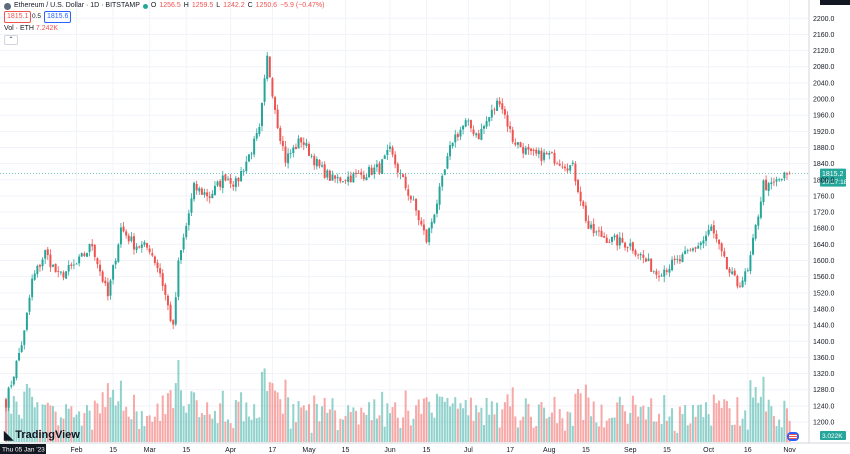 This screenshot has height=454, width=850. Describe the element at coordinates (824, 164) in the screenshot. I see `price-tick-label: 1840.0` at that location.